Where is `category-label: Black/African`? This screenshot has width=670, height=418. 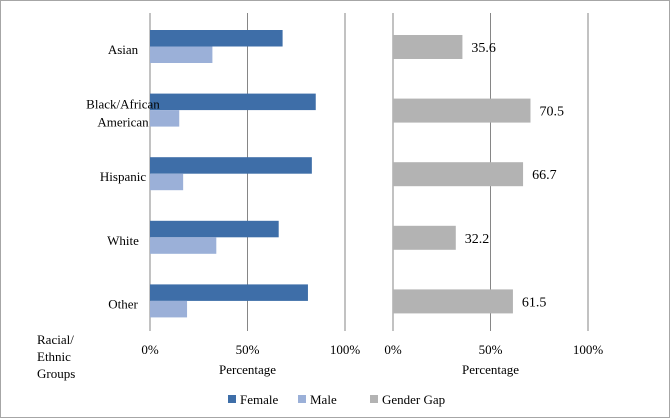
category-label: Black/African is located at coordinates (123, 104).